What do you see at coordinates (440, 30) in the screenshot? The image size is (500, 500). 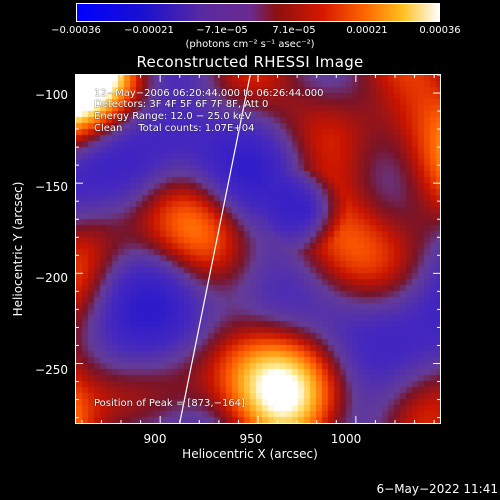 I see `colorbar-tick-label: 0.00036` at bounding box center [440, 30].